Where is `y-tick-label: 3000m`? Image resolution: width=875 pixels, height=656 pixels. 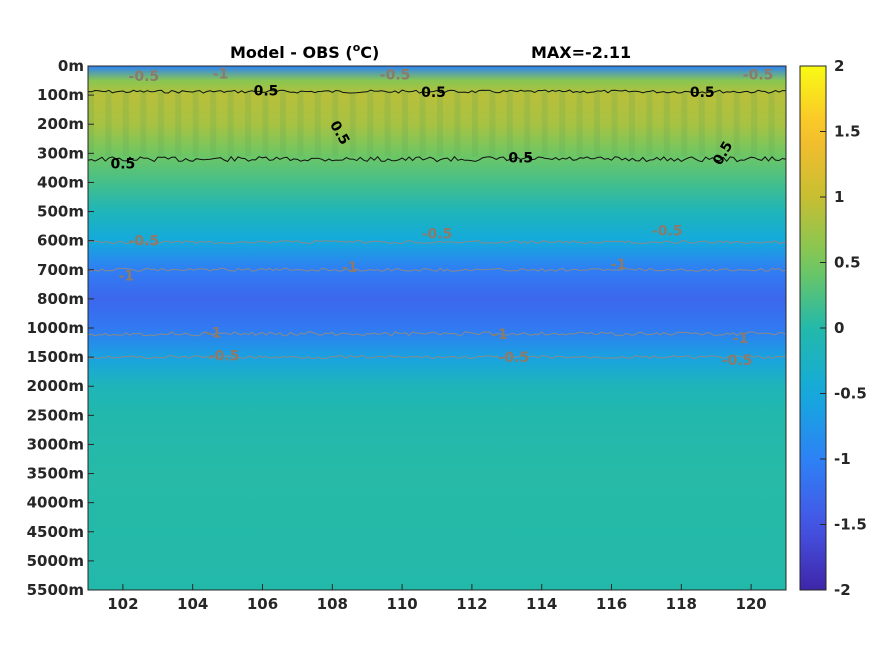 y-tick-label: 3000m is located at coordinates (55, 444).